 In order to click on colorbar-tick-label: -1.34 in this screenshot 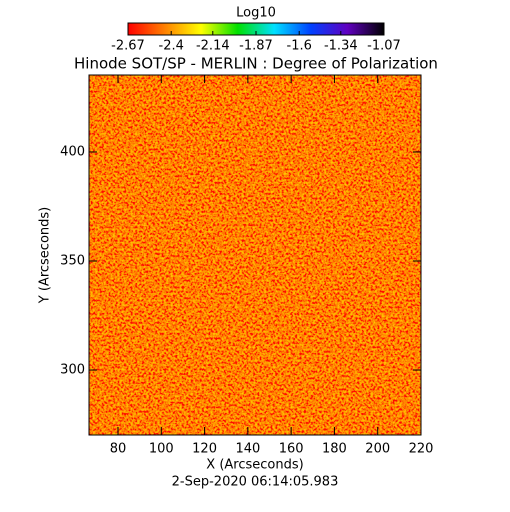, I will do `click(341, 46)`.